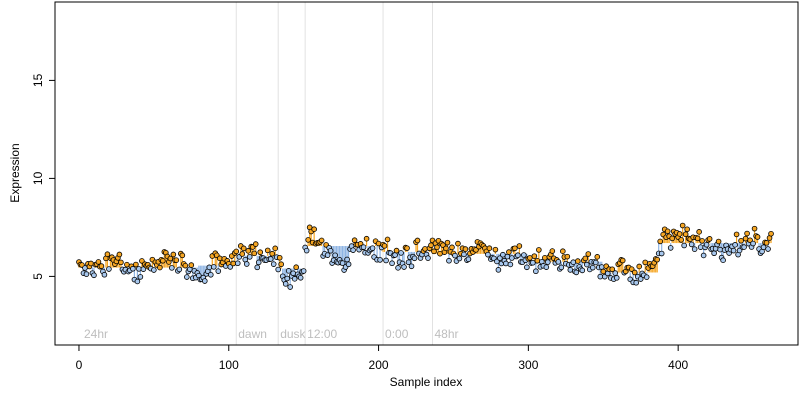 This screenshot has width=800, height=405. Describe the element at coordinates (348, 334) in the screenshot. I see `vertical-marker-labels: dawn dusk 12:00 0:00 48hr` at that location.